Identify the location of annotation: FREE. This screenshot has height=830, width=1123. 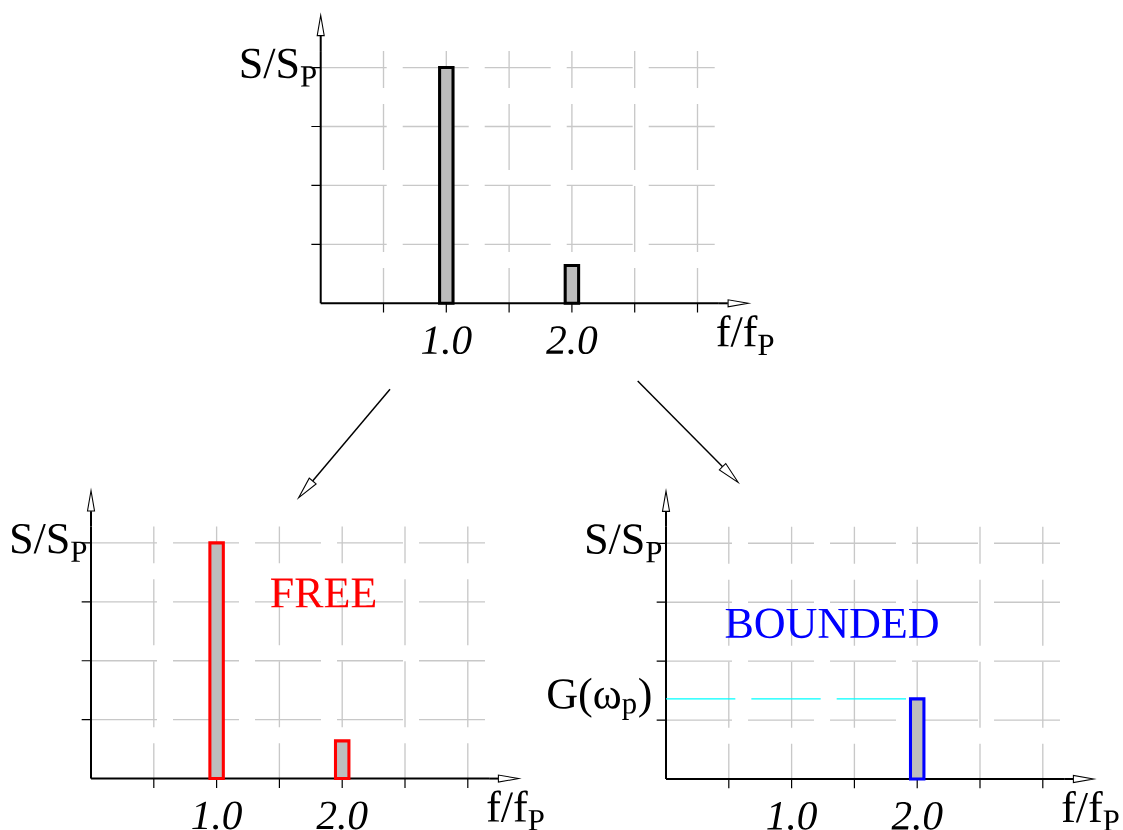
(323, 593).